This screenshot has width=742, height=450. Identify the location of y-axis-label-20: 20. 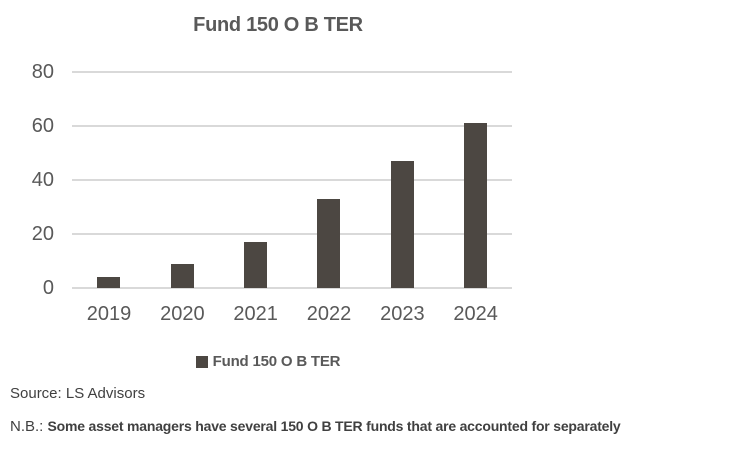
(42, 234).